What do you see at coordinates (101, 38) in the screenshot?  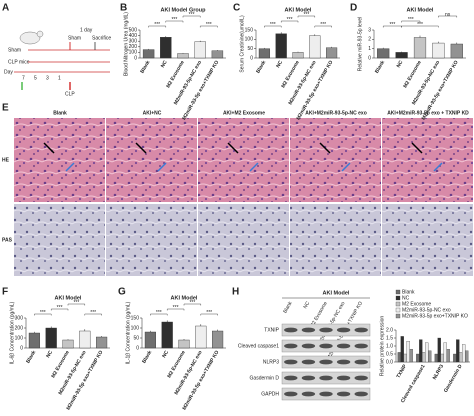 I see `label: Sacrifice` at bounding box center [101, 38].